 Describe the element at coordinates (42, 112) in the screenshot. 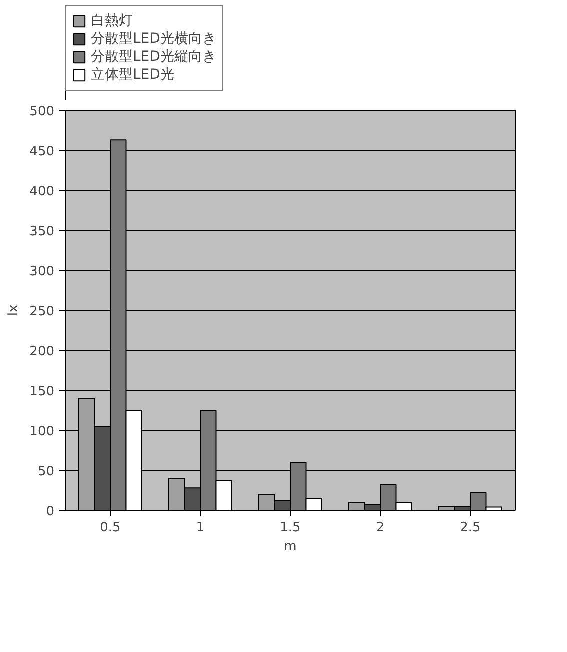

I see `y-tick-label: 500` at that location.